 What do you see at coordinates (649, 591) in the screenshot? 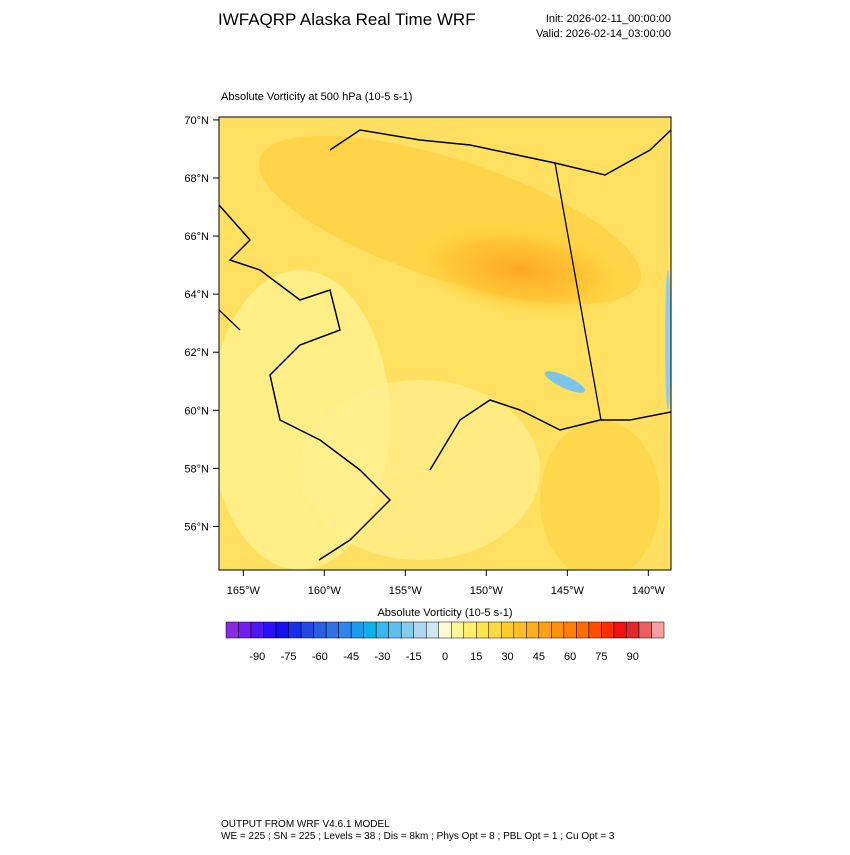
I see `x-tick-label: 140°W` at bounding box center [649, 591].